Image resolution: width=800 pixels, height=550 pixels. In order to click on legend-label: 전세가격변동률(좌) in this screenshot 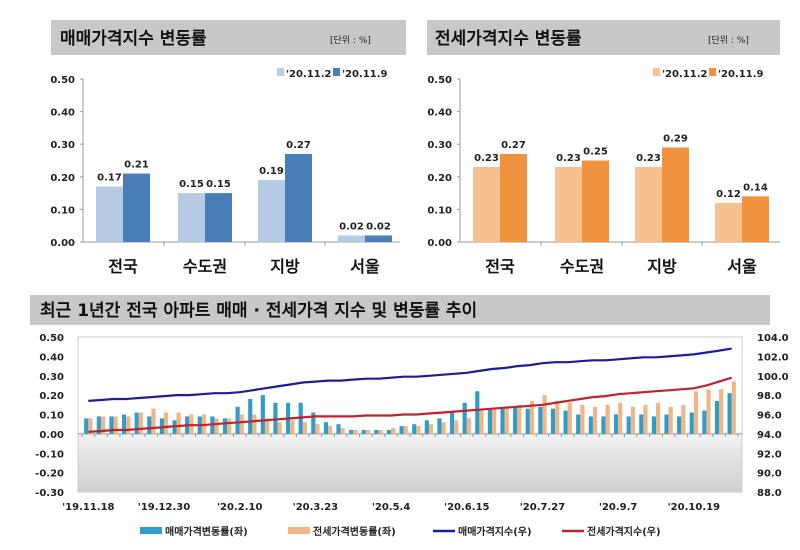, I will do `click(354, 531)`.